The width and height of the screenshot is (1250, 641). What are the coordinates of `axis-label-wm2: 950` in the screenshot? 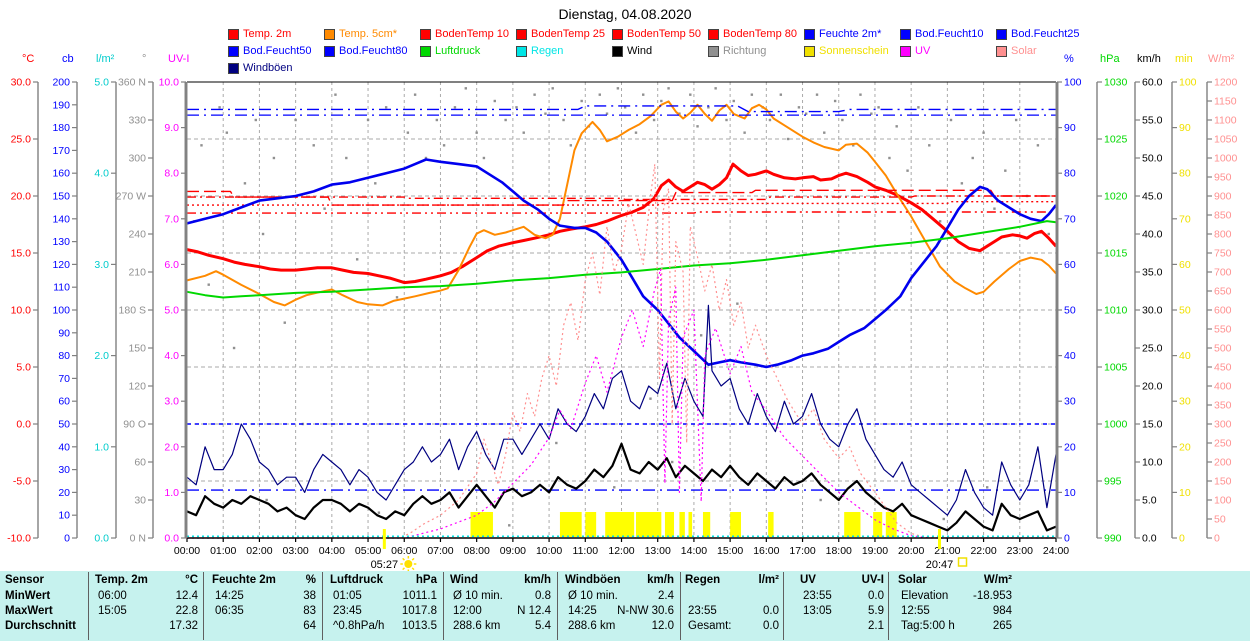 It's located at (1223, 178).